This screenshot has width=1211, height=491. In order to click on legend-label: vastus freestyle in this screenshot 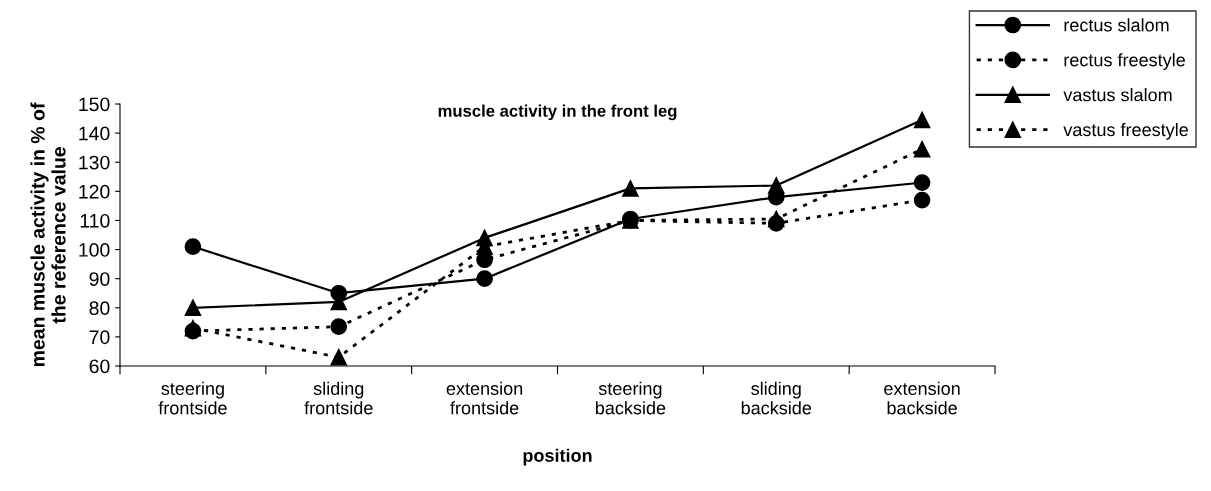, I will do `click(1125, 131)`.